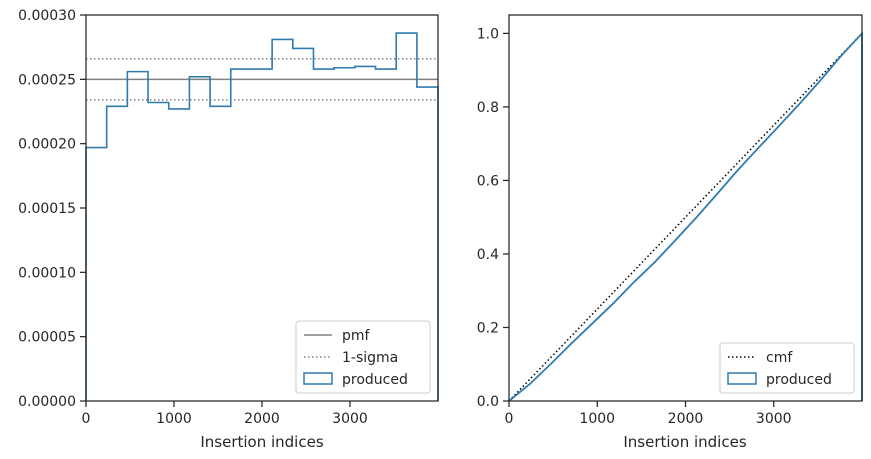 This screenshot has height=459, width=871. I want to click on left-chart-legend: pmf 1-sigma produced, so click(363, 357).